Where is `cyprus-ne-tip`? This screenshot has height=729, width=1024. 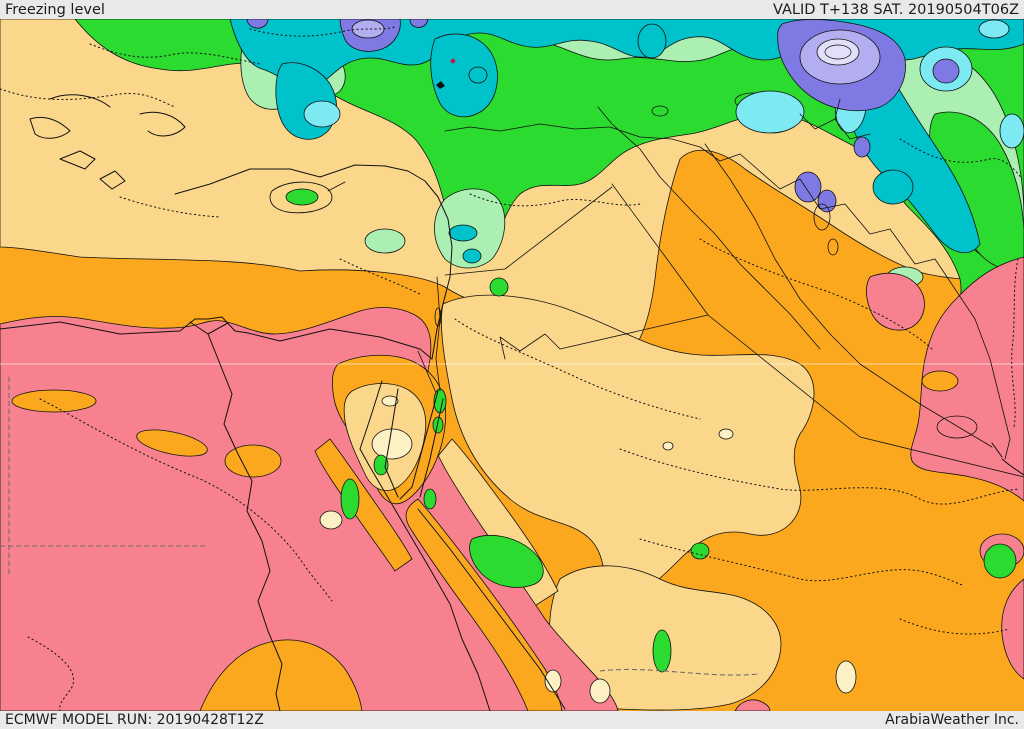
cyprus-ne-tip is located at coordinates (336, 186).